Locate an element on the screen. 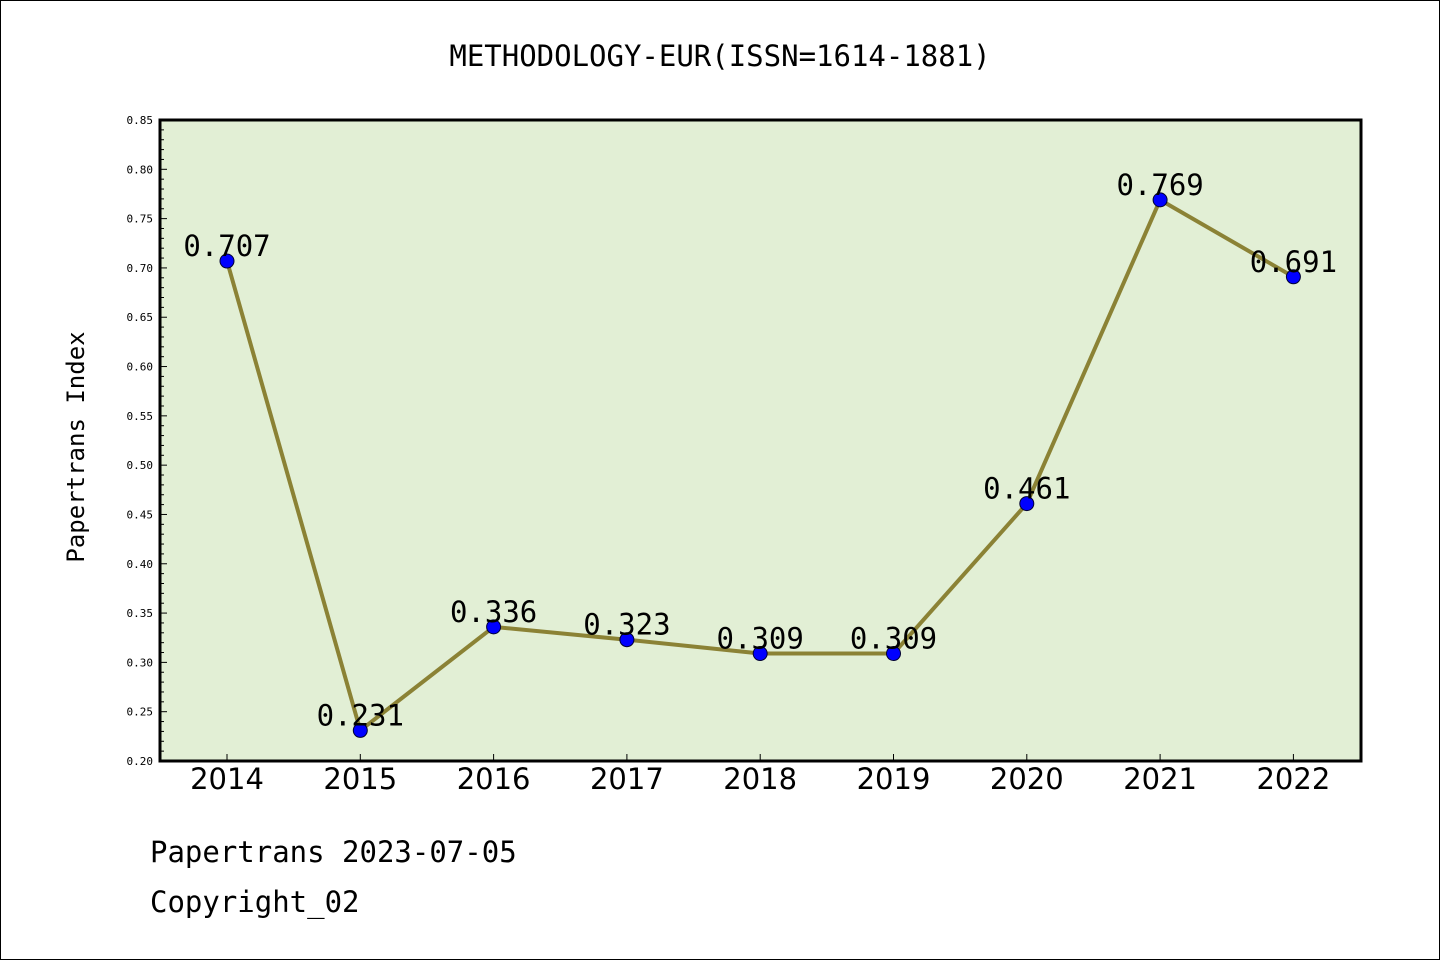 The height and width of the screenshot is (960, 1440). y-tick-label: 0.30 is located at coordinates (140, 662).